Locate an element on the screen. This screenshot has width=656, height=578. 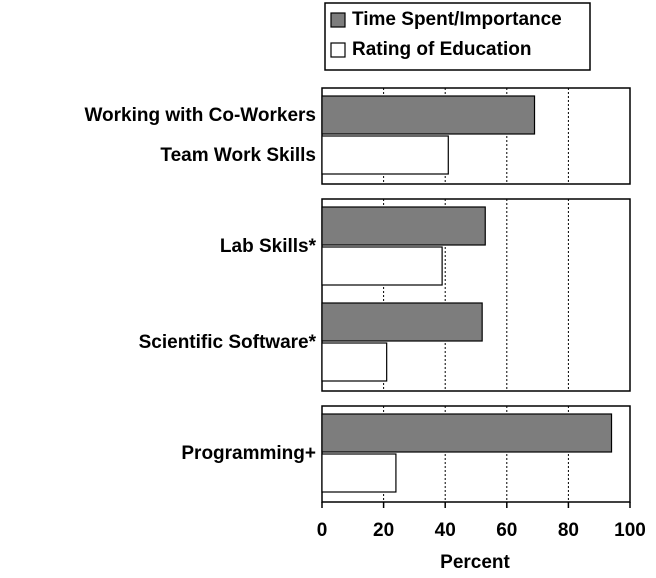
legend-label: Rating of Education is located at coordinates (441, 49).